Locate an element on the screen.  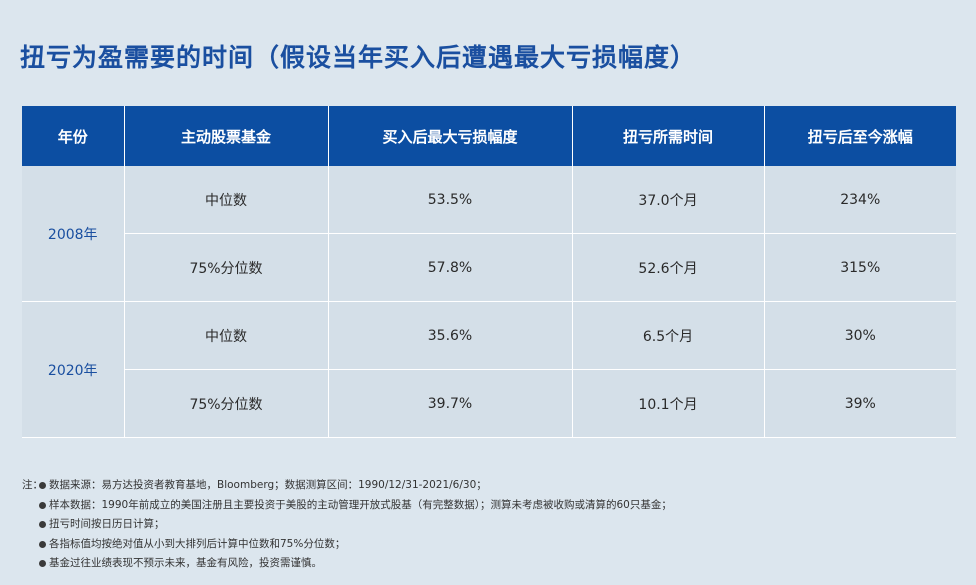
recovery-time-cell: 10.1个月 is located at coordinates (668, 403).